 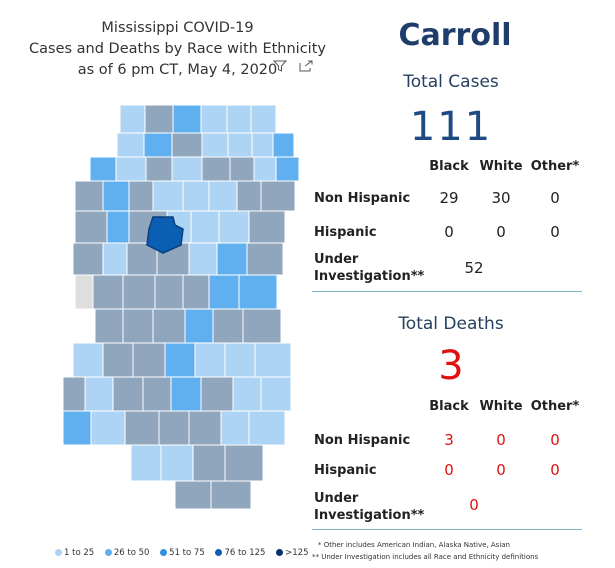 I want to click on title-line-1: Mississippi COVID-19, so click(x=177, y=28).